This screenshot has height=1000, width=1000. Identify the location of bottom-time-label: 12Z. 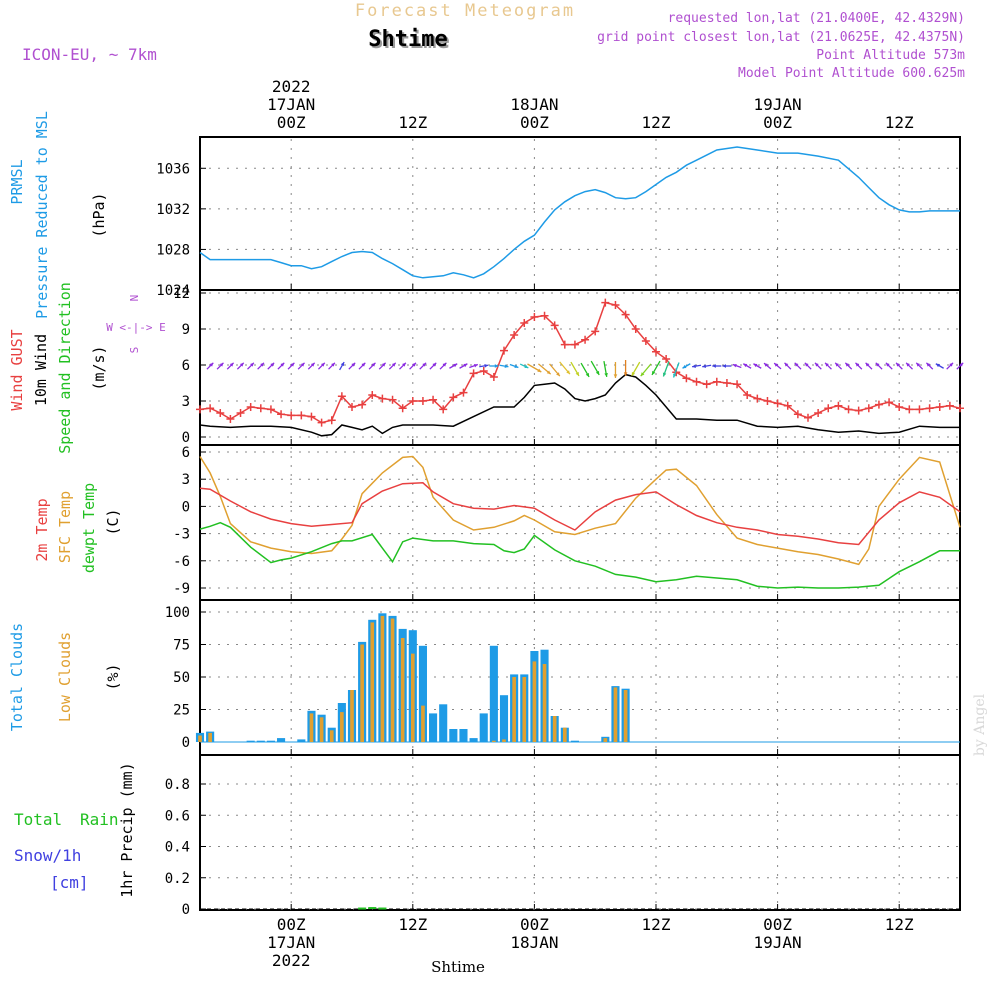
(899, 924).